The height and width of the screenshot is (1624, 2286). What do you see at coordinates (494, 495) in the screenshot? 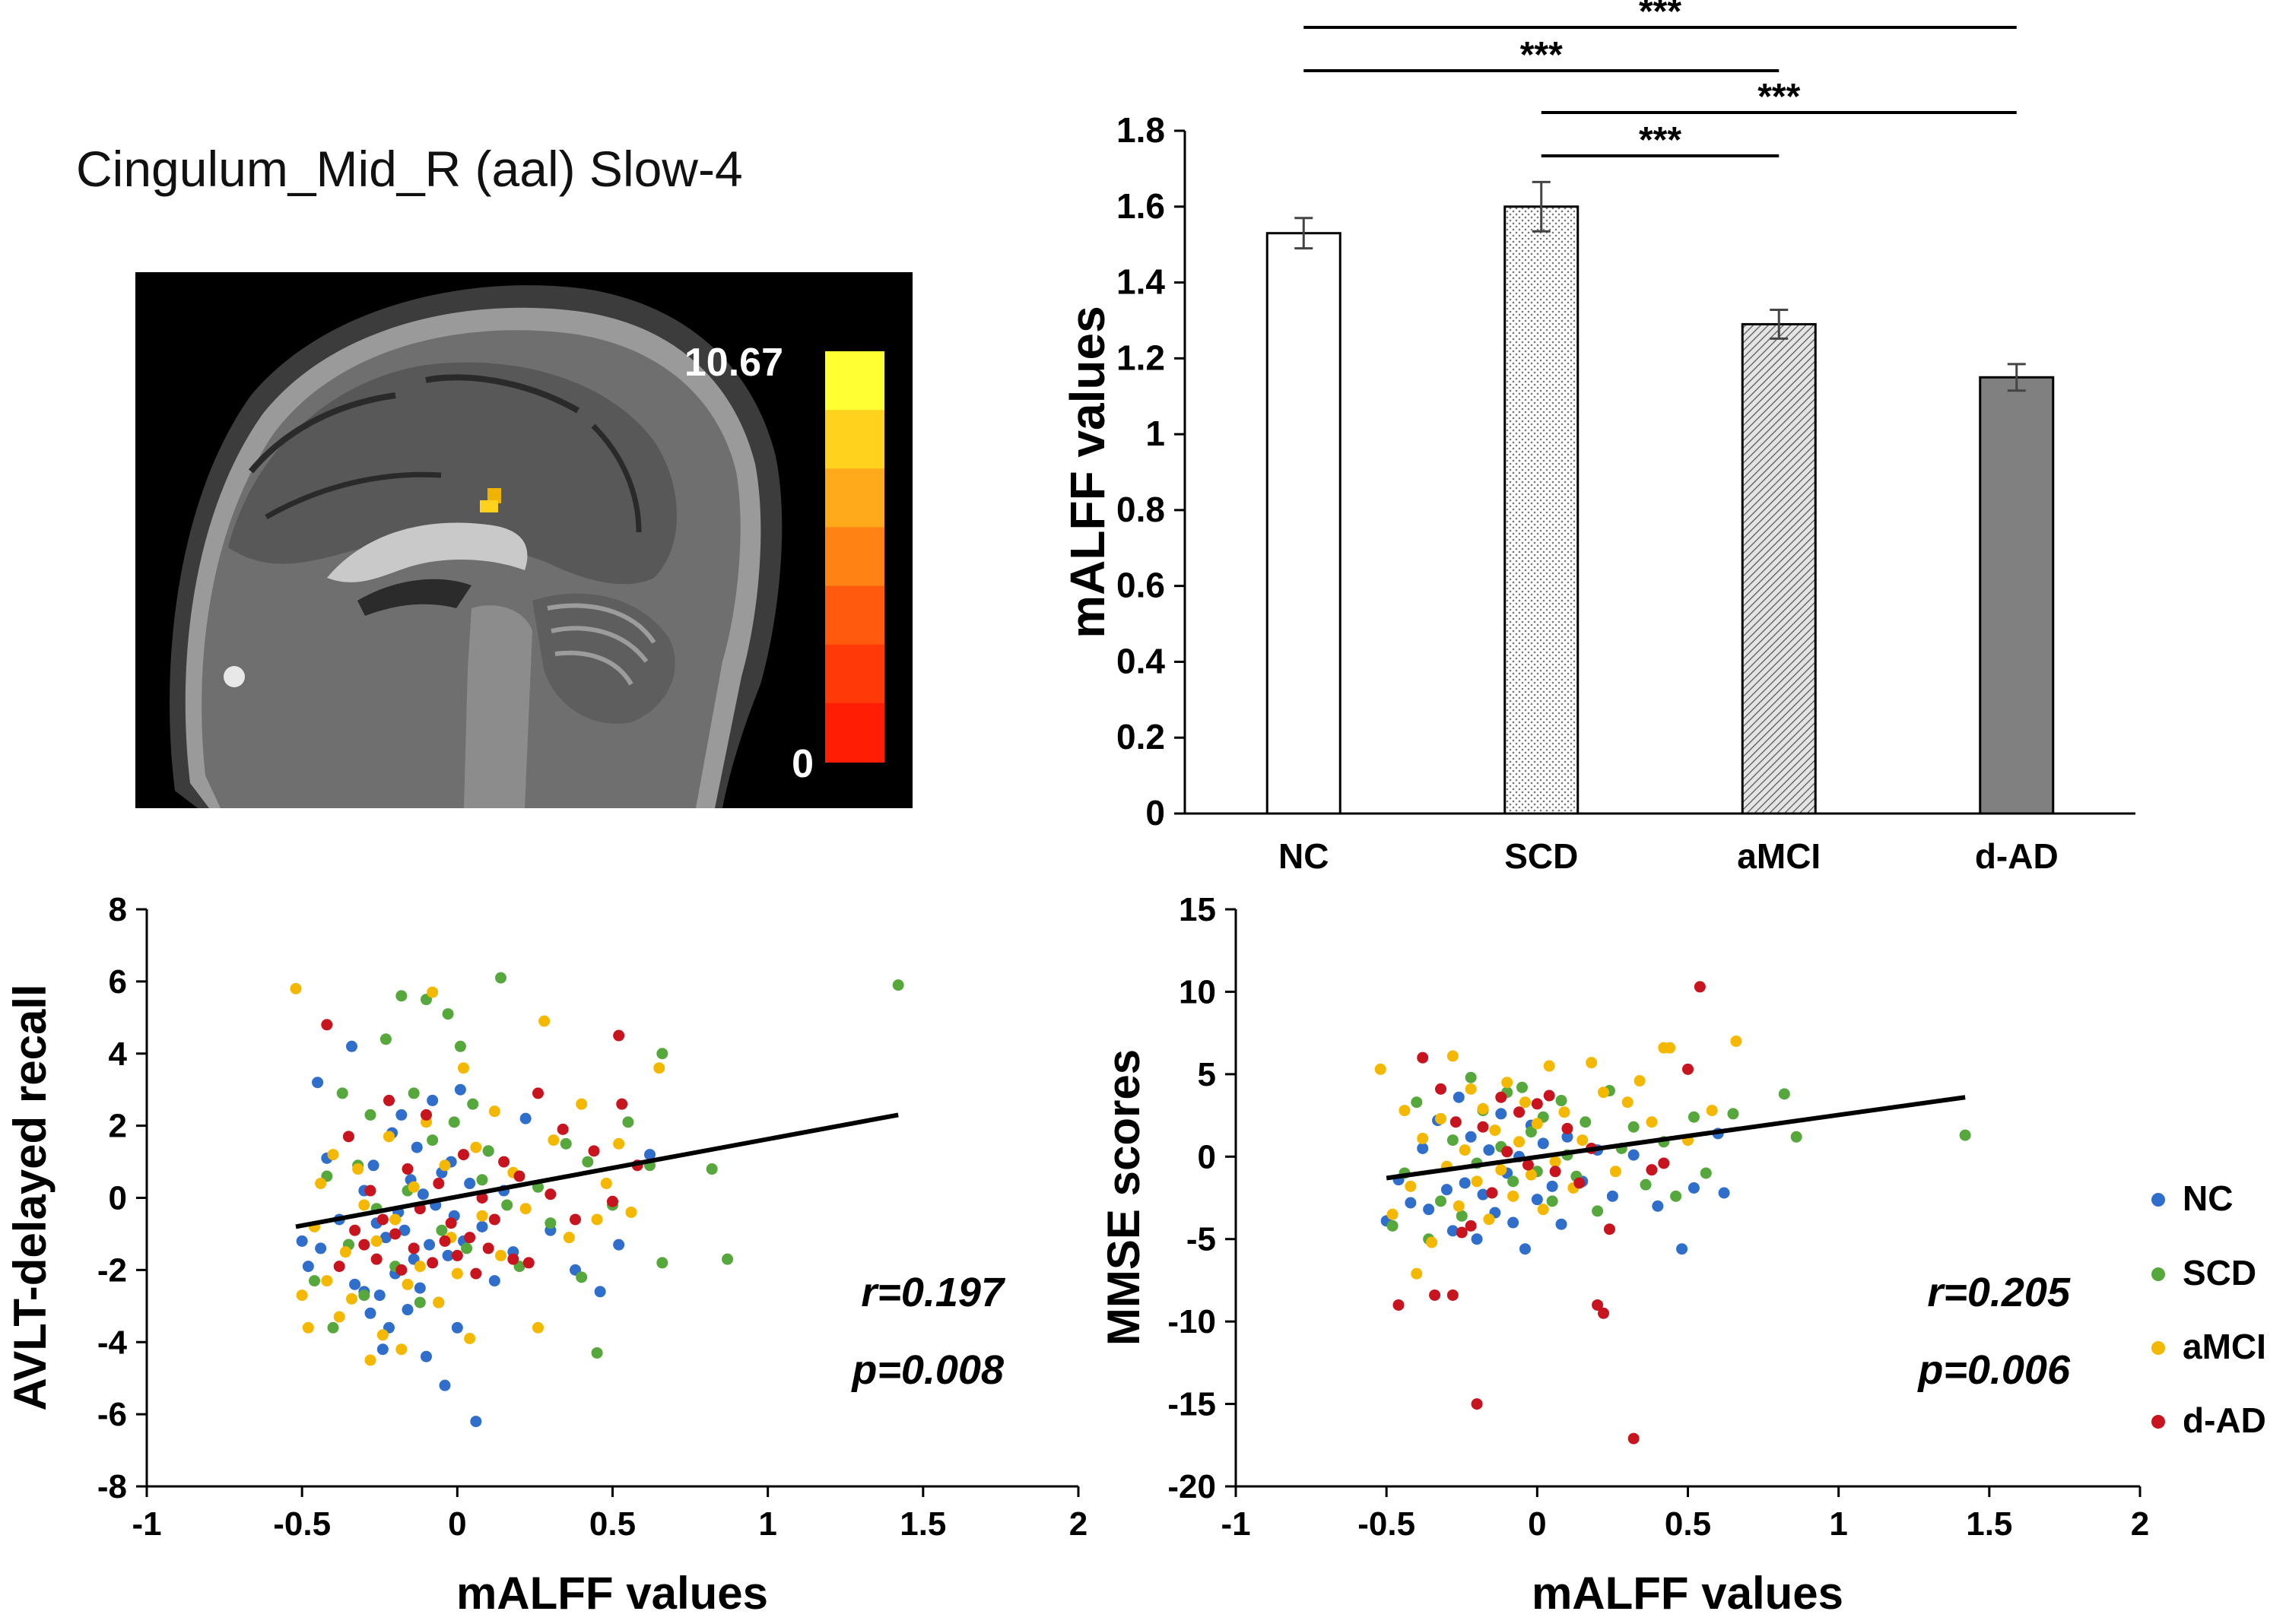
I see `activation-cluster` at bounding box center [494, 495].